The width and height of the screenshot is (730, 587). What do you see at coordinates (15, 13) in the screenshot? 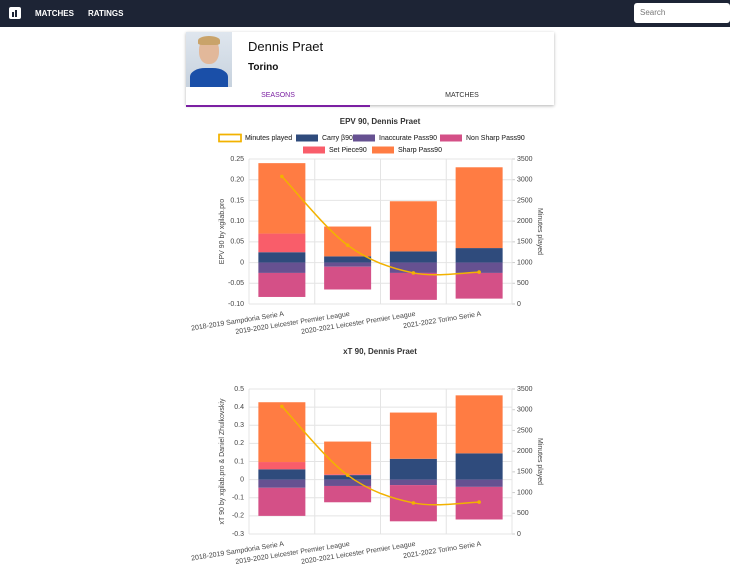
I see `logo` at bounding box center [15, 13].